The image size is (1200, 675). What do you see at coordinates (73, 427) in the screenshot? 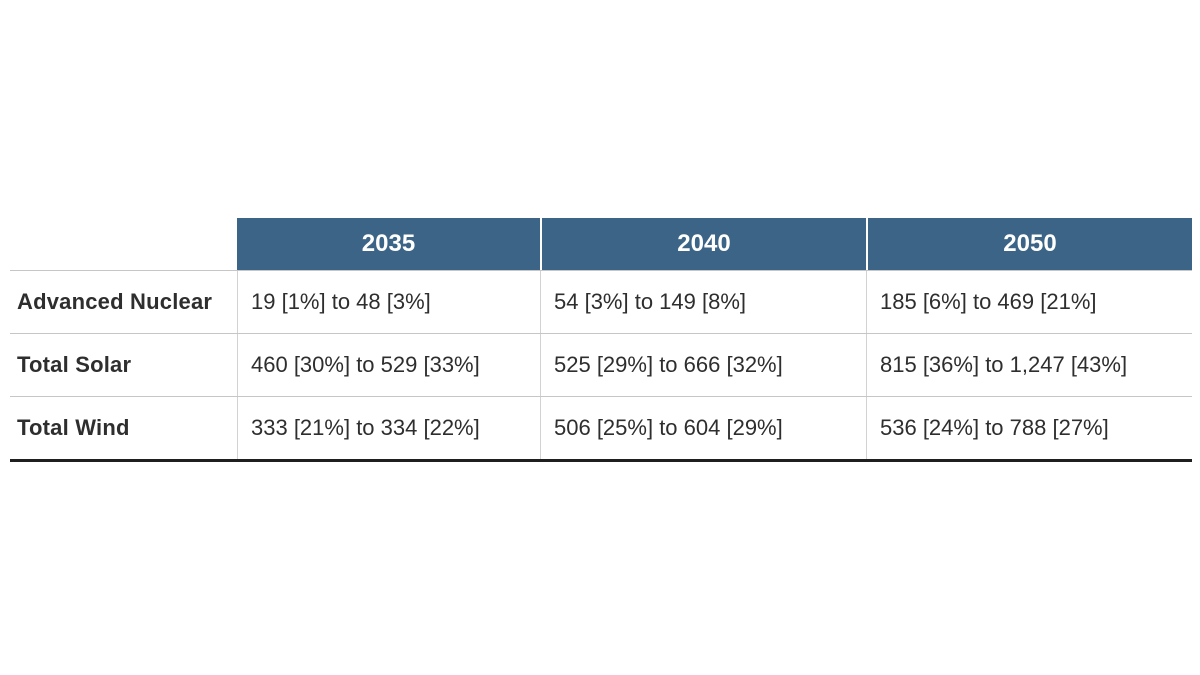
I see `row-label: Total Wind` at bounding box center [73, 427].